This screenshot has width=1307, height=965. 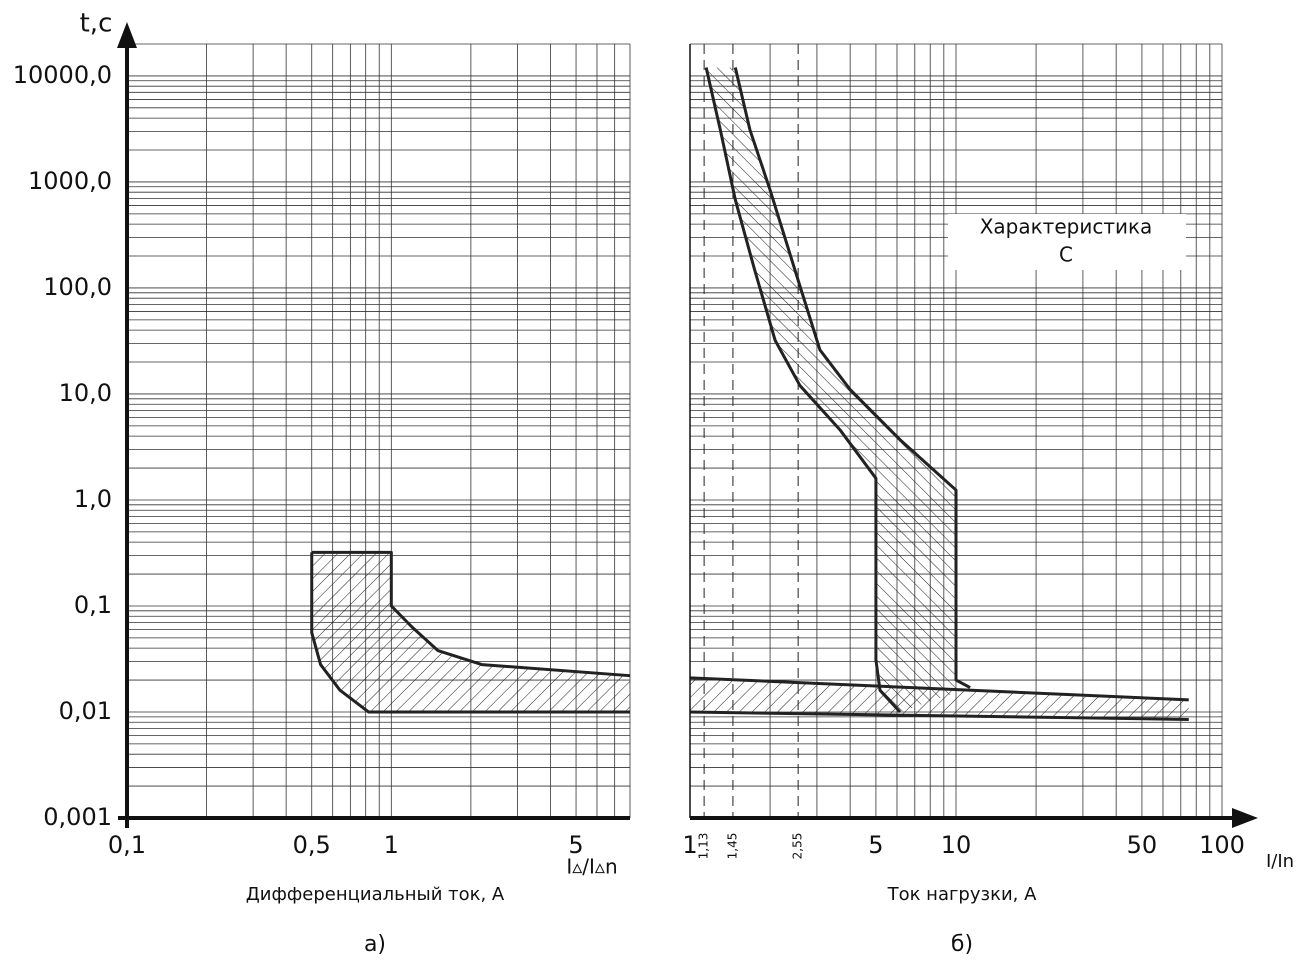 I want to click on y-tick-label: 1000,0, so click(x=70, y=181).